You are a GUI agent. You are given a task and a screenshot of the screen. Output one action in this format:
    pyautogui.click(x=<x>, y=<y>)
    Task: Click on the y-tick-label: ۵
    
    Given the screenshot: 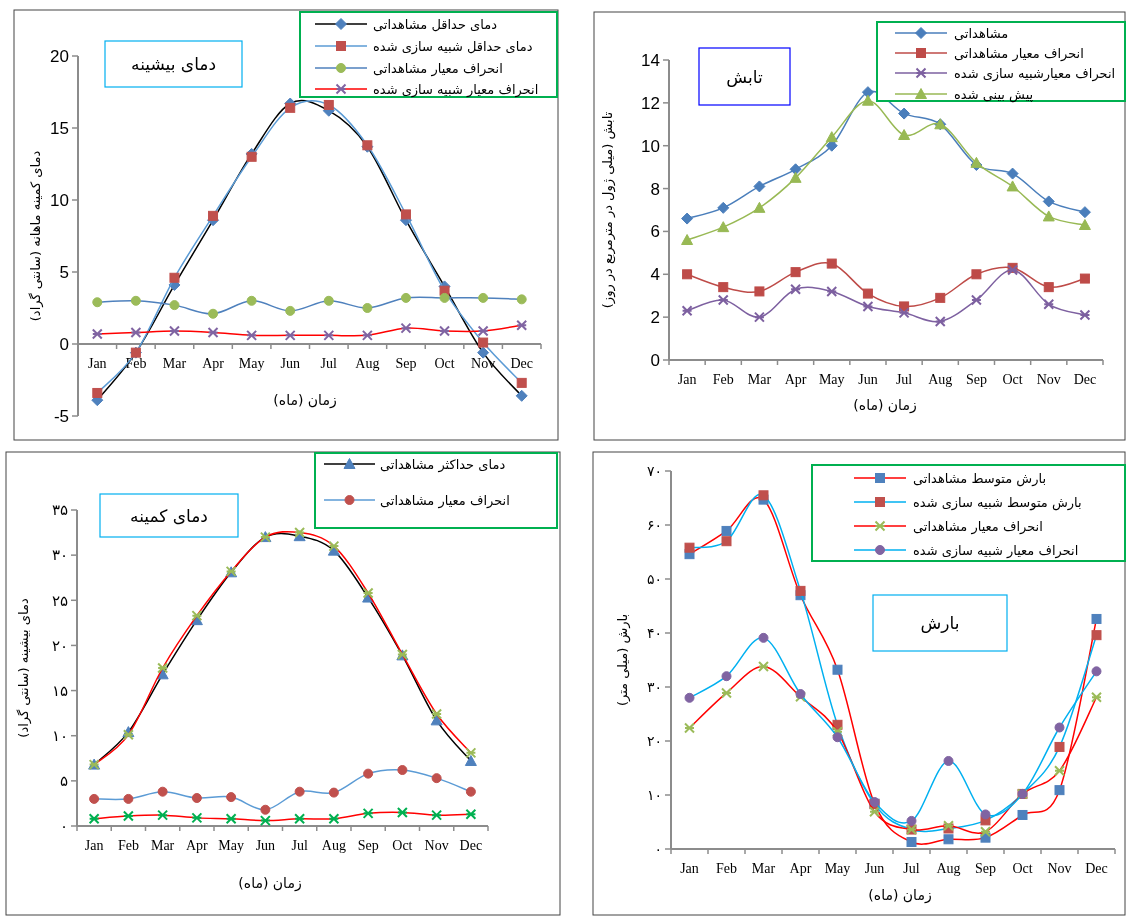 What is the action you would take?
    pyautogui.click(x=63, y=781)
    